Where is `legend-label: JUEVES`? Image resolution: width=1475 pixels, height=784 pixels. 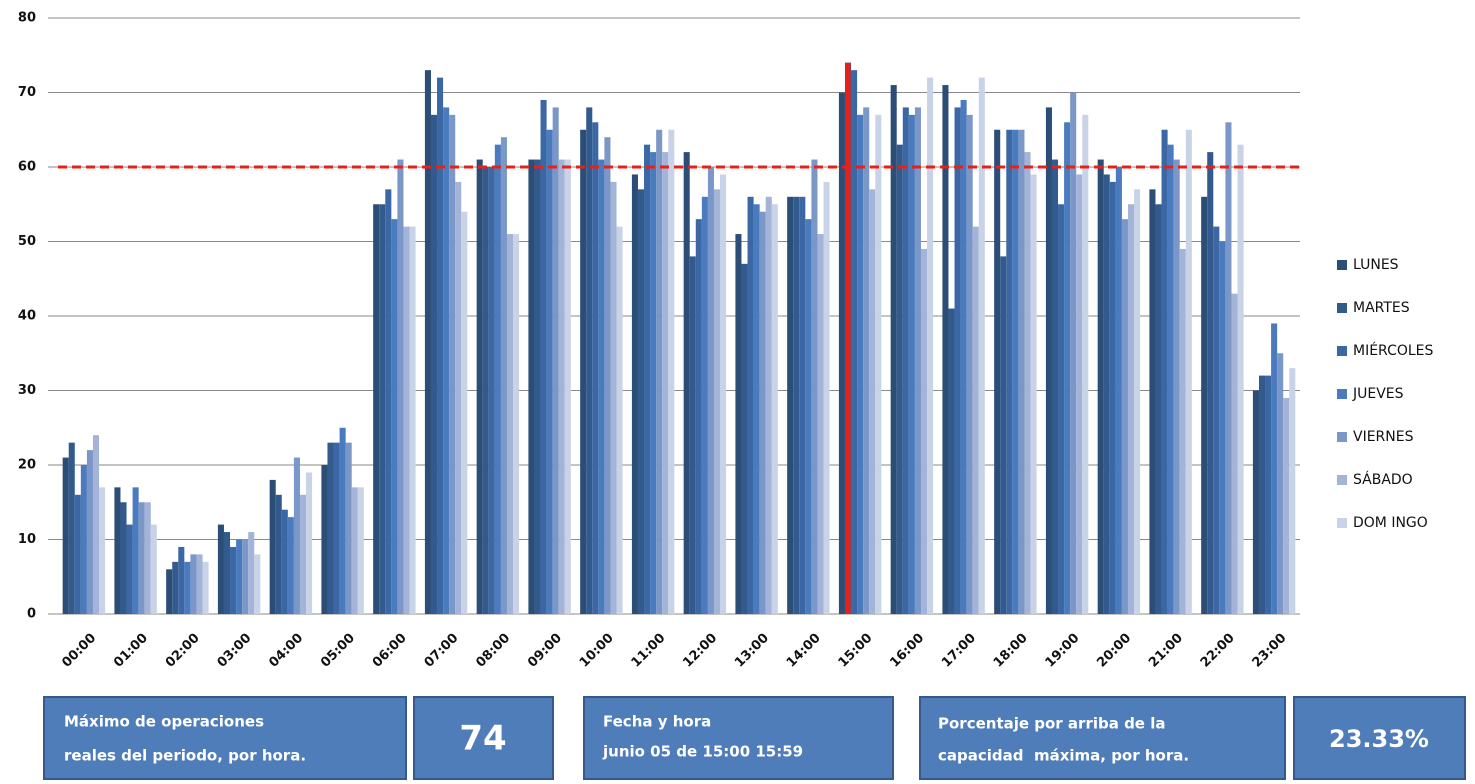
legend-label: JUEVES is located at coordinates (1378, 394).